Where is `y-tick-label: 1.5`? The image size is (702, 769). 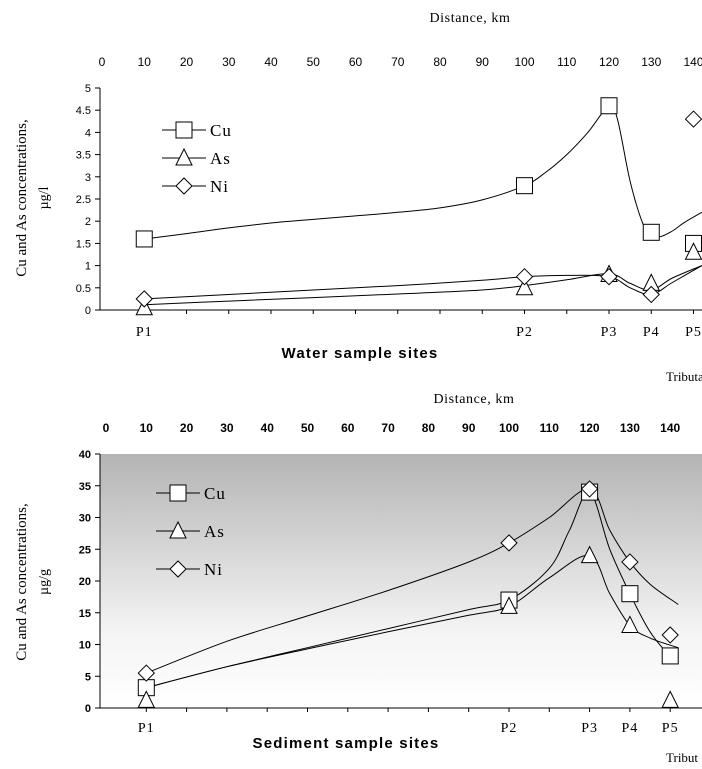
y-tick-label: 1.5 is located at coordinates (83, 244).